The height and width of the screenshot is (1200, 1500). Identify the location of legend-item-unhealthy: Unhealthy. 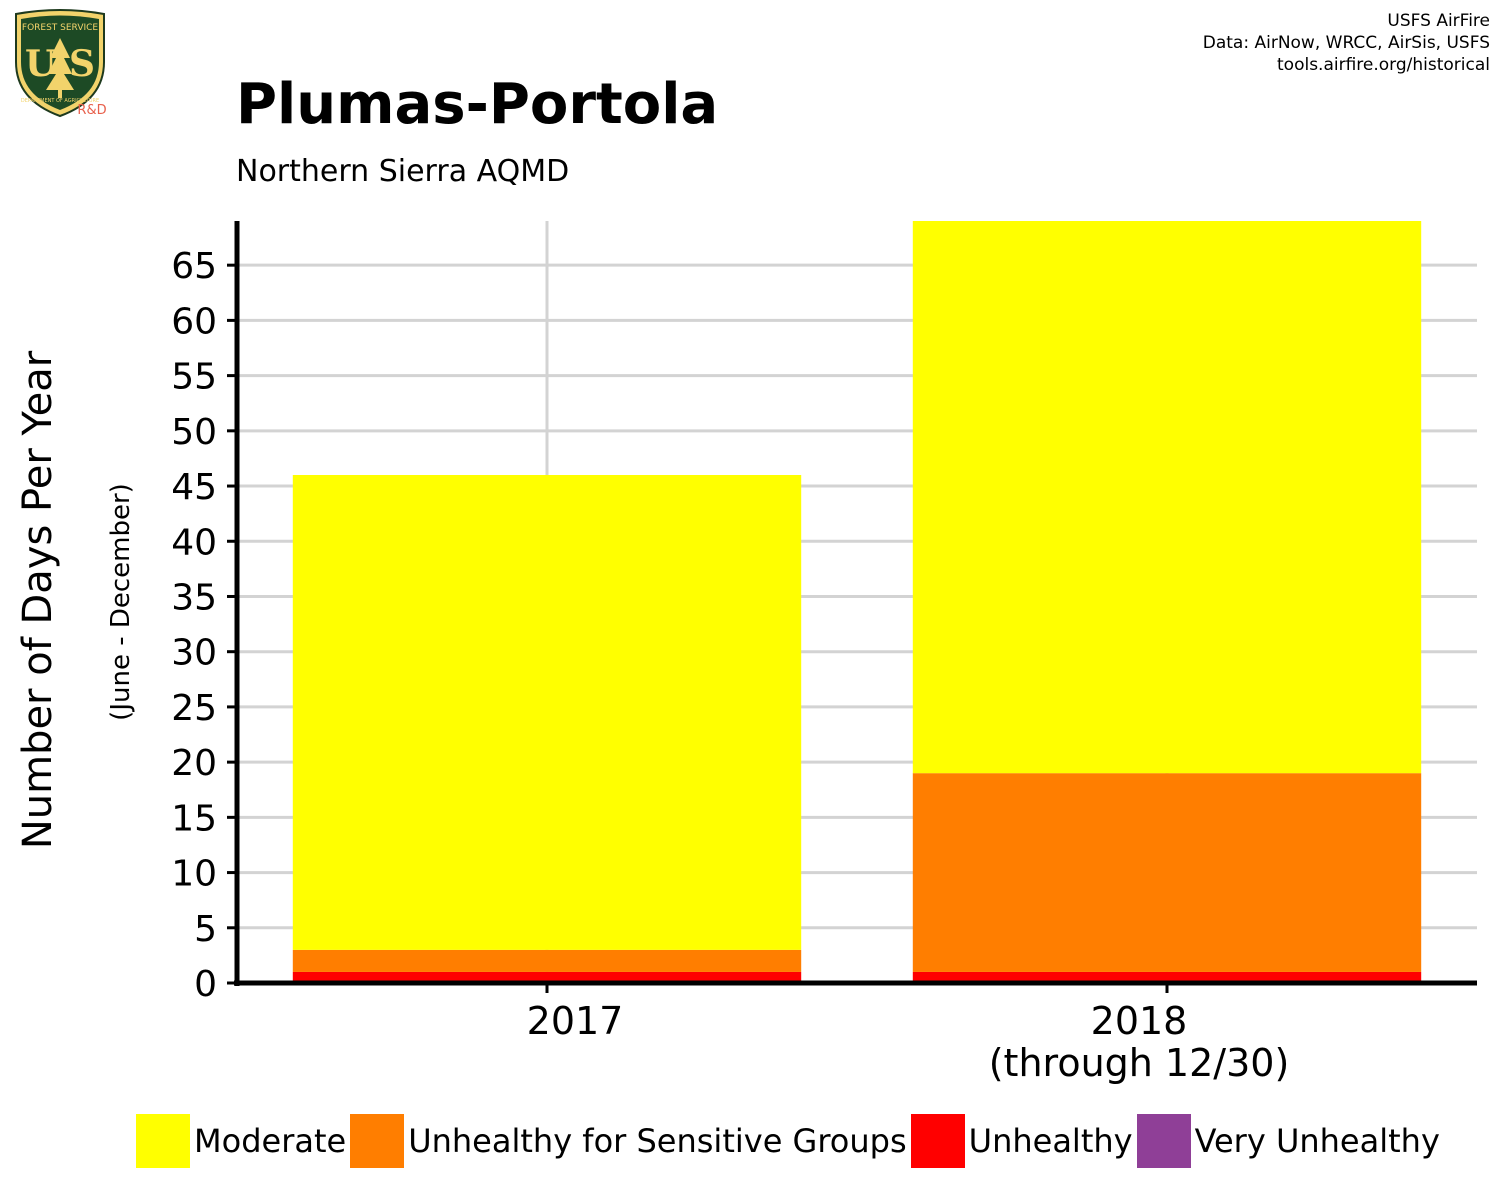
(1023, 1141).